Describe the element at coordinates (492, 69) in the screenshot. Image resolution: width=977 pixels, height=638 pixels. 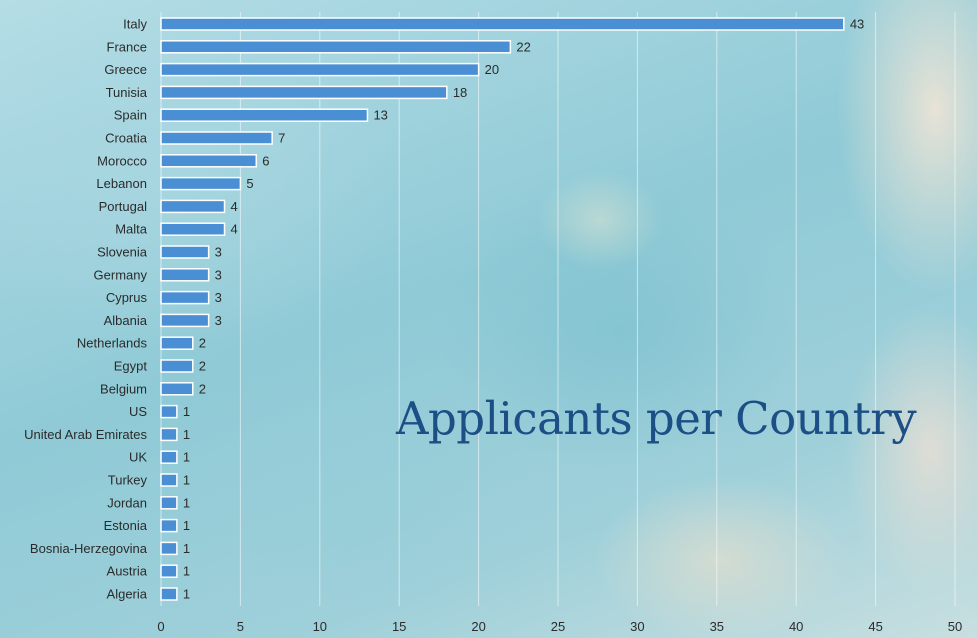
I see `value-label: 20` at that location.